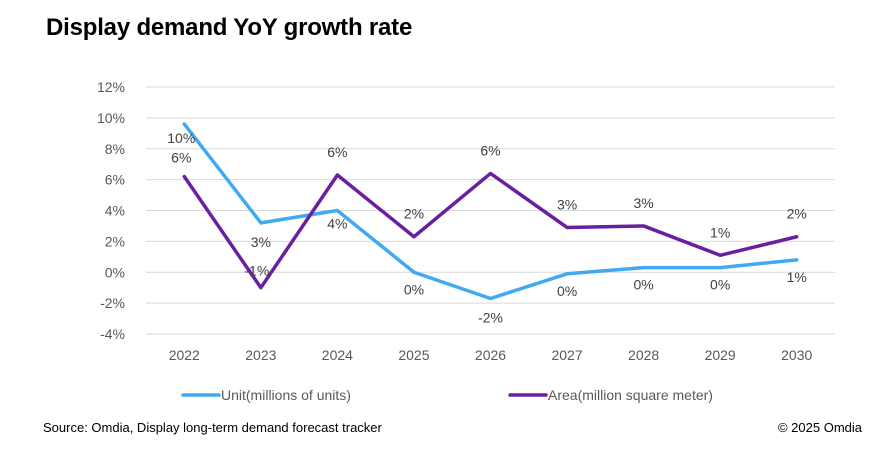 The width and height of the screenshot is (882, 460). What do you see at coordinates (337, 355) in the screenshot?
I see `x-tick-label: 2024` at bounding box center [337, 355].